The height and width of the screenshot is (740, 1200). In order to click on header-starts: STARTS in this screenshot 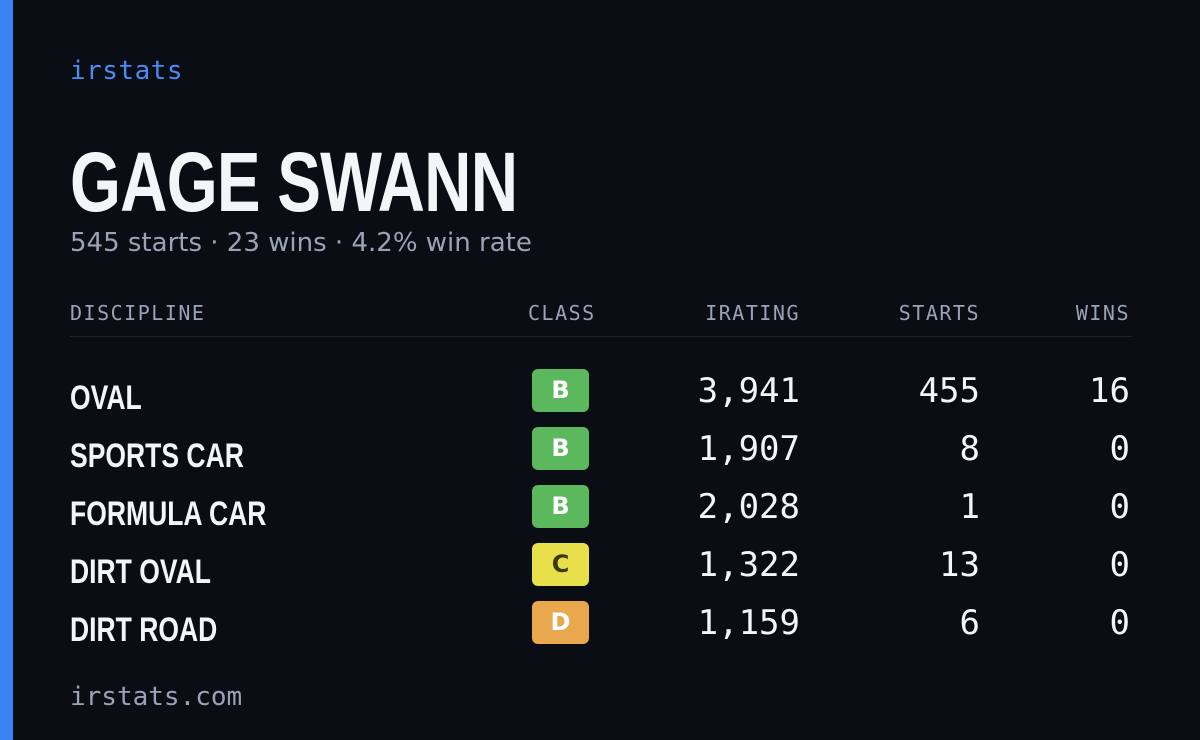, I will do `click(939, 313)`.